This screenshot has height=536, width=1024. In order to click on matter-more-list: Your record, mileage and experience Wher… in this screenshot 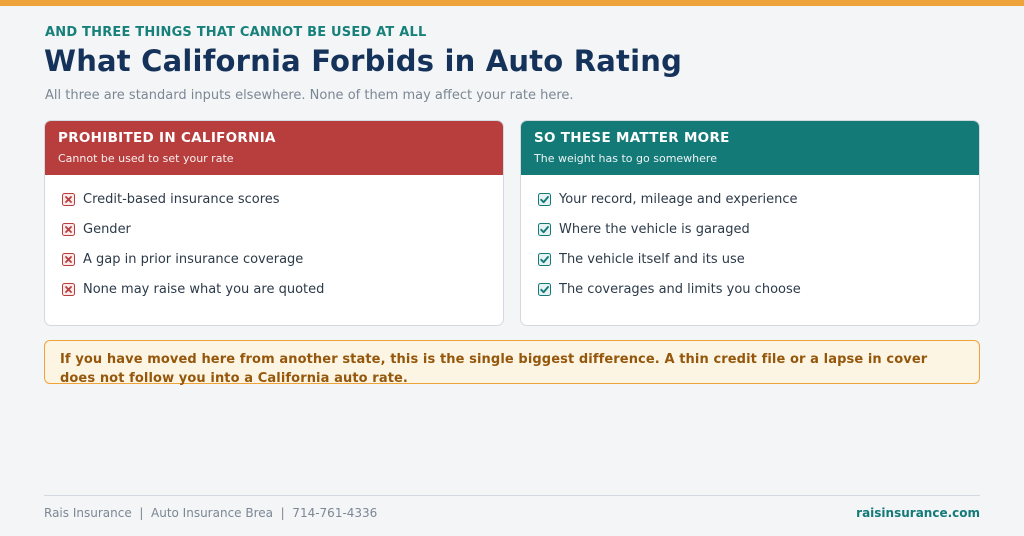, I will do `click(750, 243)`.